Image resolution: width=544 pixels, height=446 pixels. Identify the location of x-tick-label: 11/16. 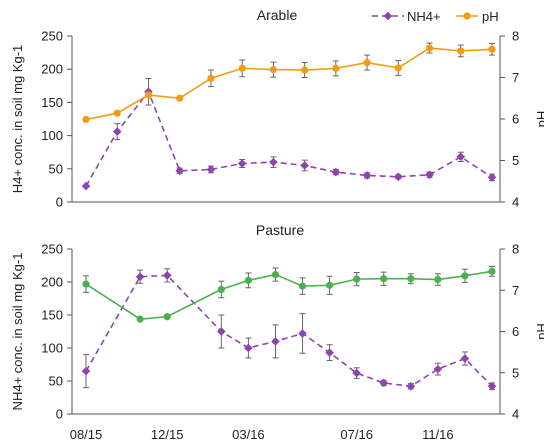
(438, 434).